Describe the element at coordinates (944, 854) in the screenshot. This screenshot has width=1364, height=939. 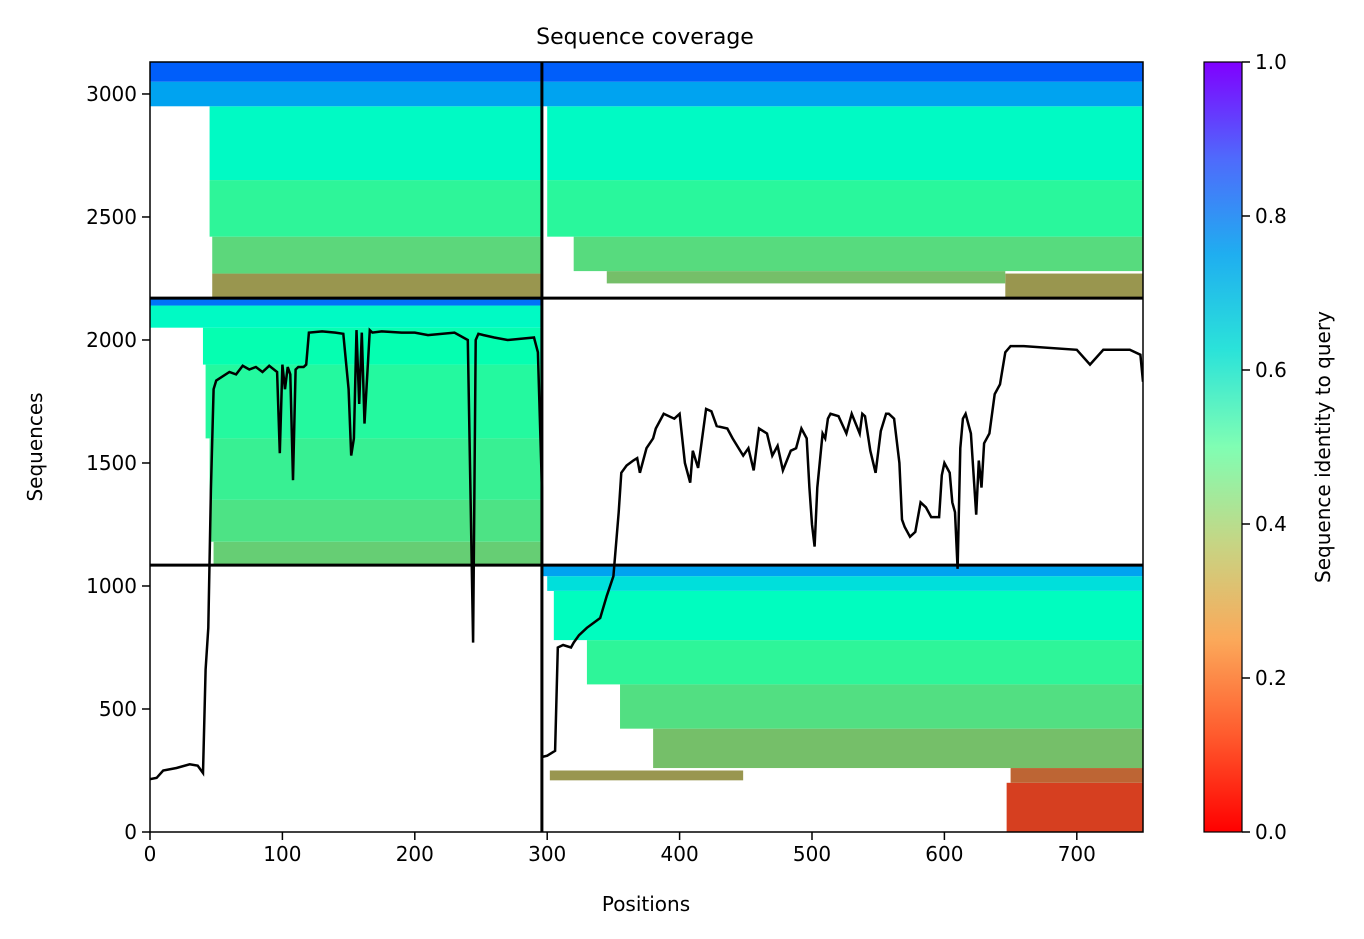
I see `x-tick-label: 600` at that location.